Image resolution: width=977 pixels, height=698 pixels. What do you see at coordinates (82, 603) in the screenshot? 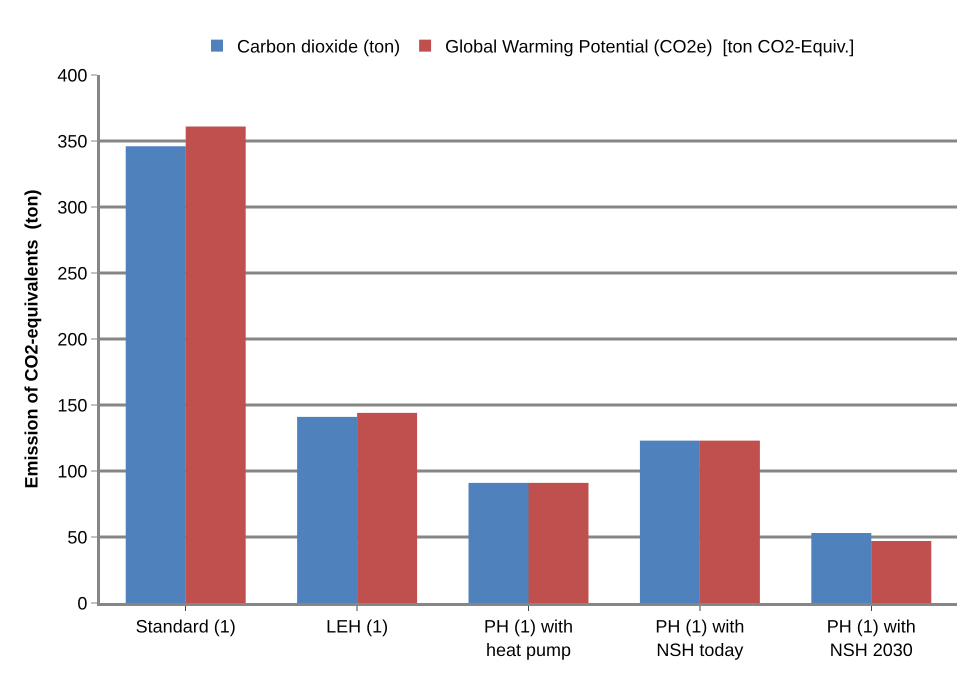
I see `y-tick-label: 0` at bounding box center [82, 603].